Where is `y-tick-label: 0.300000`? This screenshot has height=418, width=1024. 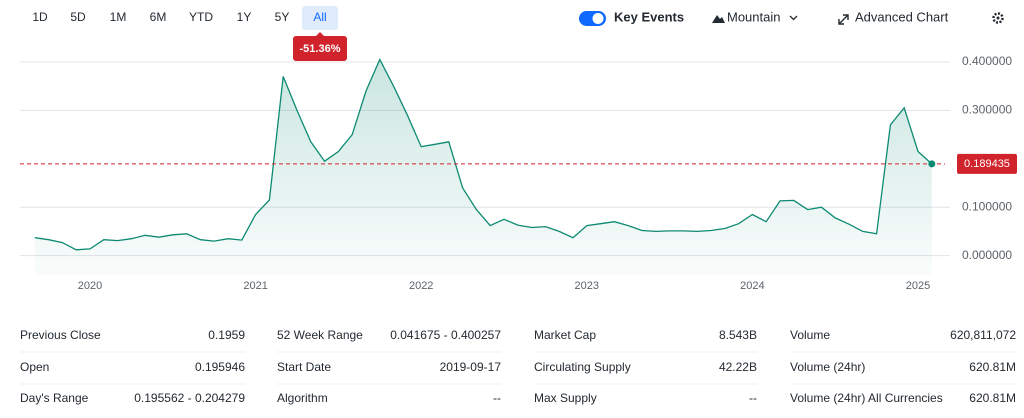 y-tick-label: 0.300000 is located at coordinates (987, 110).